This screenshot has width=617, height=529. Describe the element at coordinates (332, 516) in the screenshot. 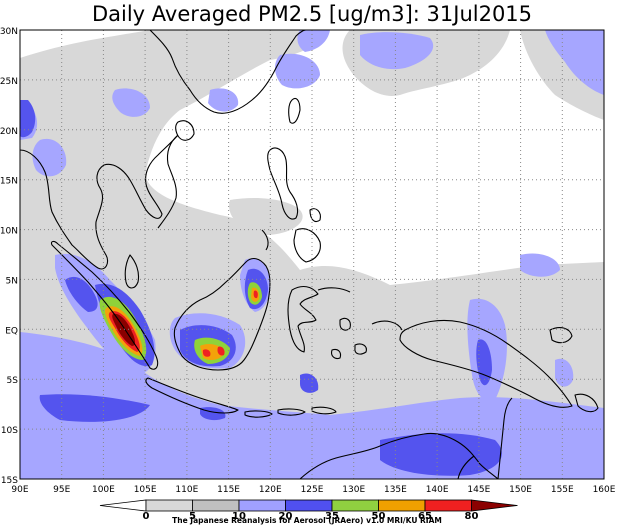

I see `colorbar-level-label: 35` at that location.